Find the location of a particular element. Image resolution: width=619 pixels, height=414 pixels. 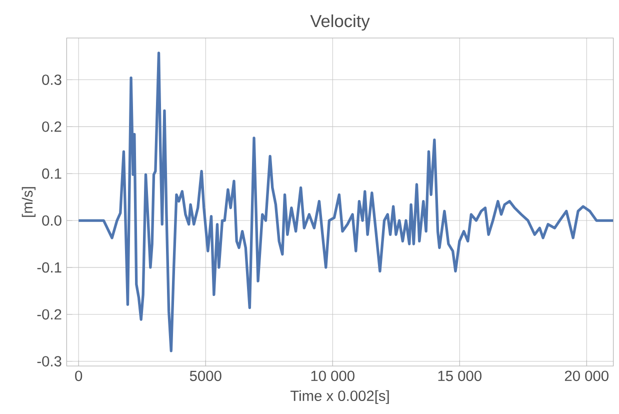

y-tick-label: 0.0 is located at coordinates (52, 220).